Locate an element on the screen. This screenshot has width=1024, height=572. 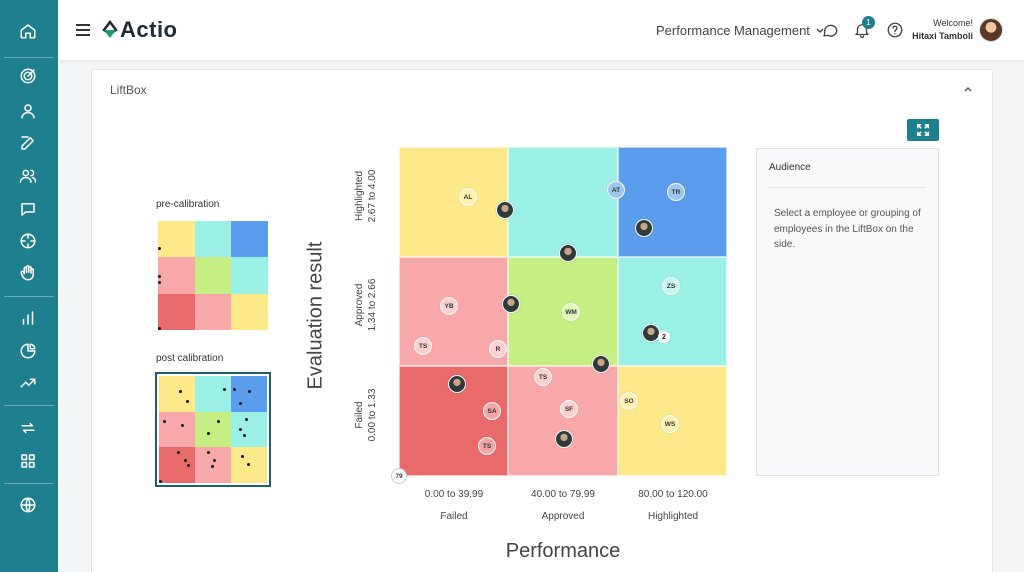
chat-bubble-icon is located at coordinates (830, 30).